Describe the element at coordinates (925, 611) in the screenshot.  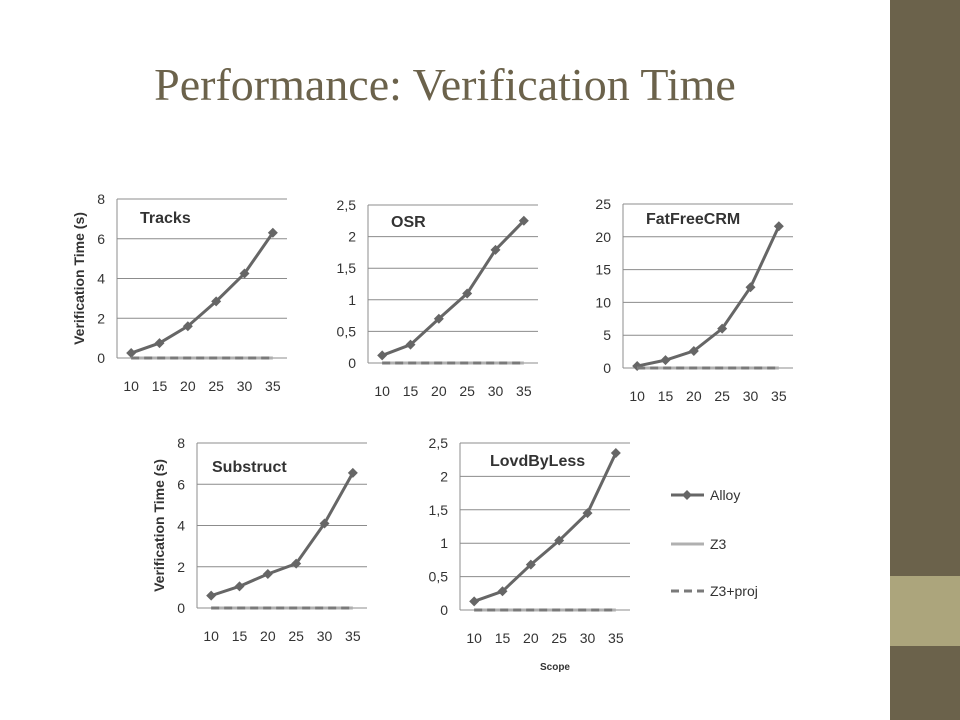
I see `sidebar-accent-block` at that location.